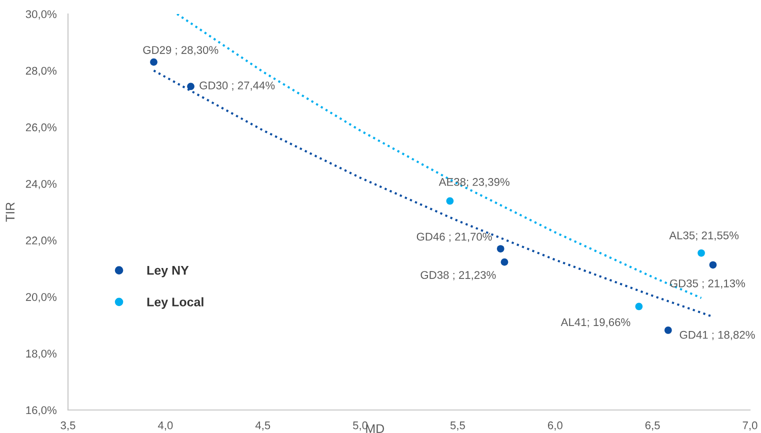 The image size is (761, 433). I want to click on y-tick-label: 24,0%, so click(41, 185).